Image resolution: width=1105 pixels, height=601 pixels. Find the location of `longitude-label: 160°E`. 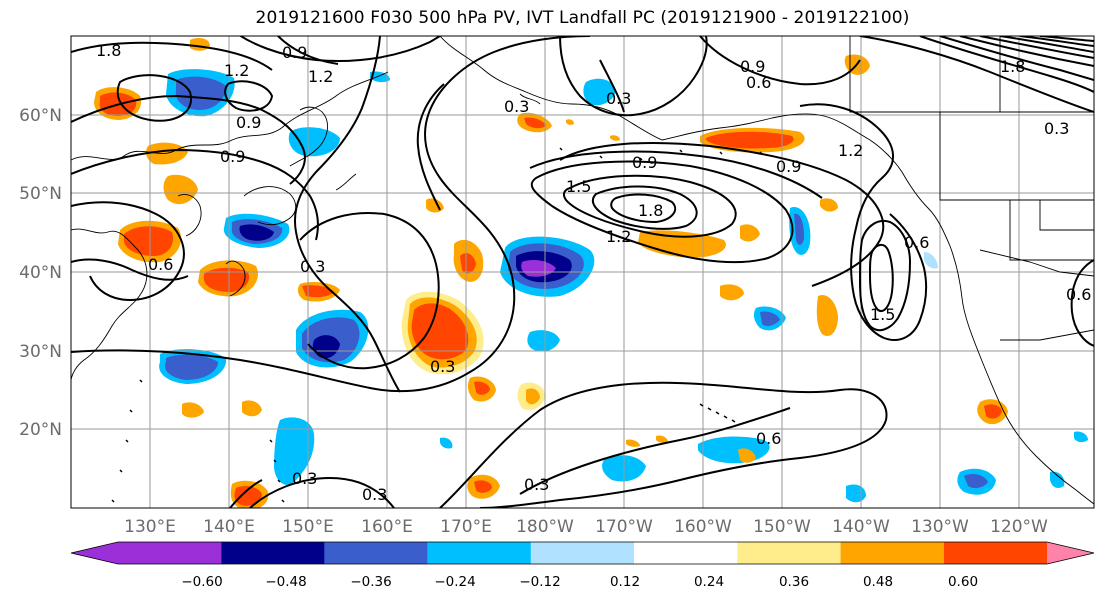

longitude-label: 160°E is located at coordinates (387, 527).